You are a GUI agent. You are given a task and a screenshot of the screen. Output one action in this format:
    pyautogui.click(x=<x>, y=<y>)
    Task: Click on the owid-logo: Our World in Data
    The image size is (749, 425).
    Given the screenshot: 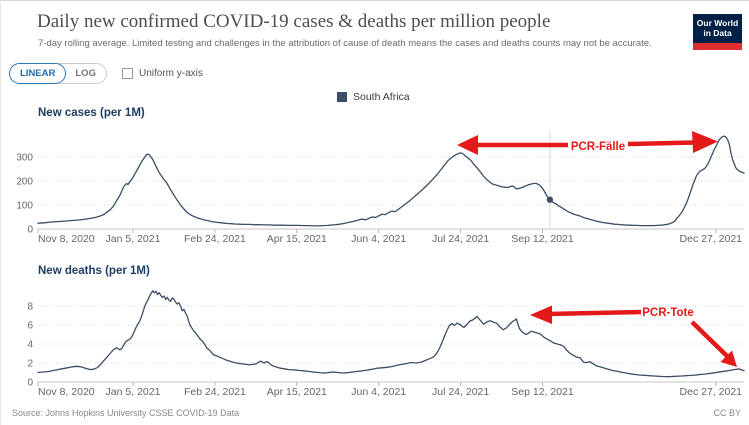 What is the action you would take?
    pyautogui.click(x=717, y=32)
    